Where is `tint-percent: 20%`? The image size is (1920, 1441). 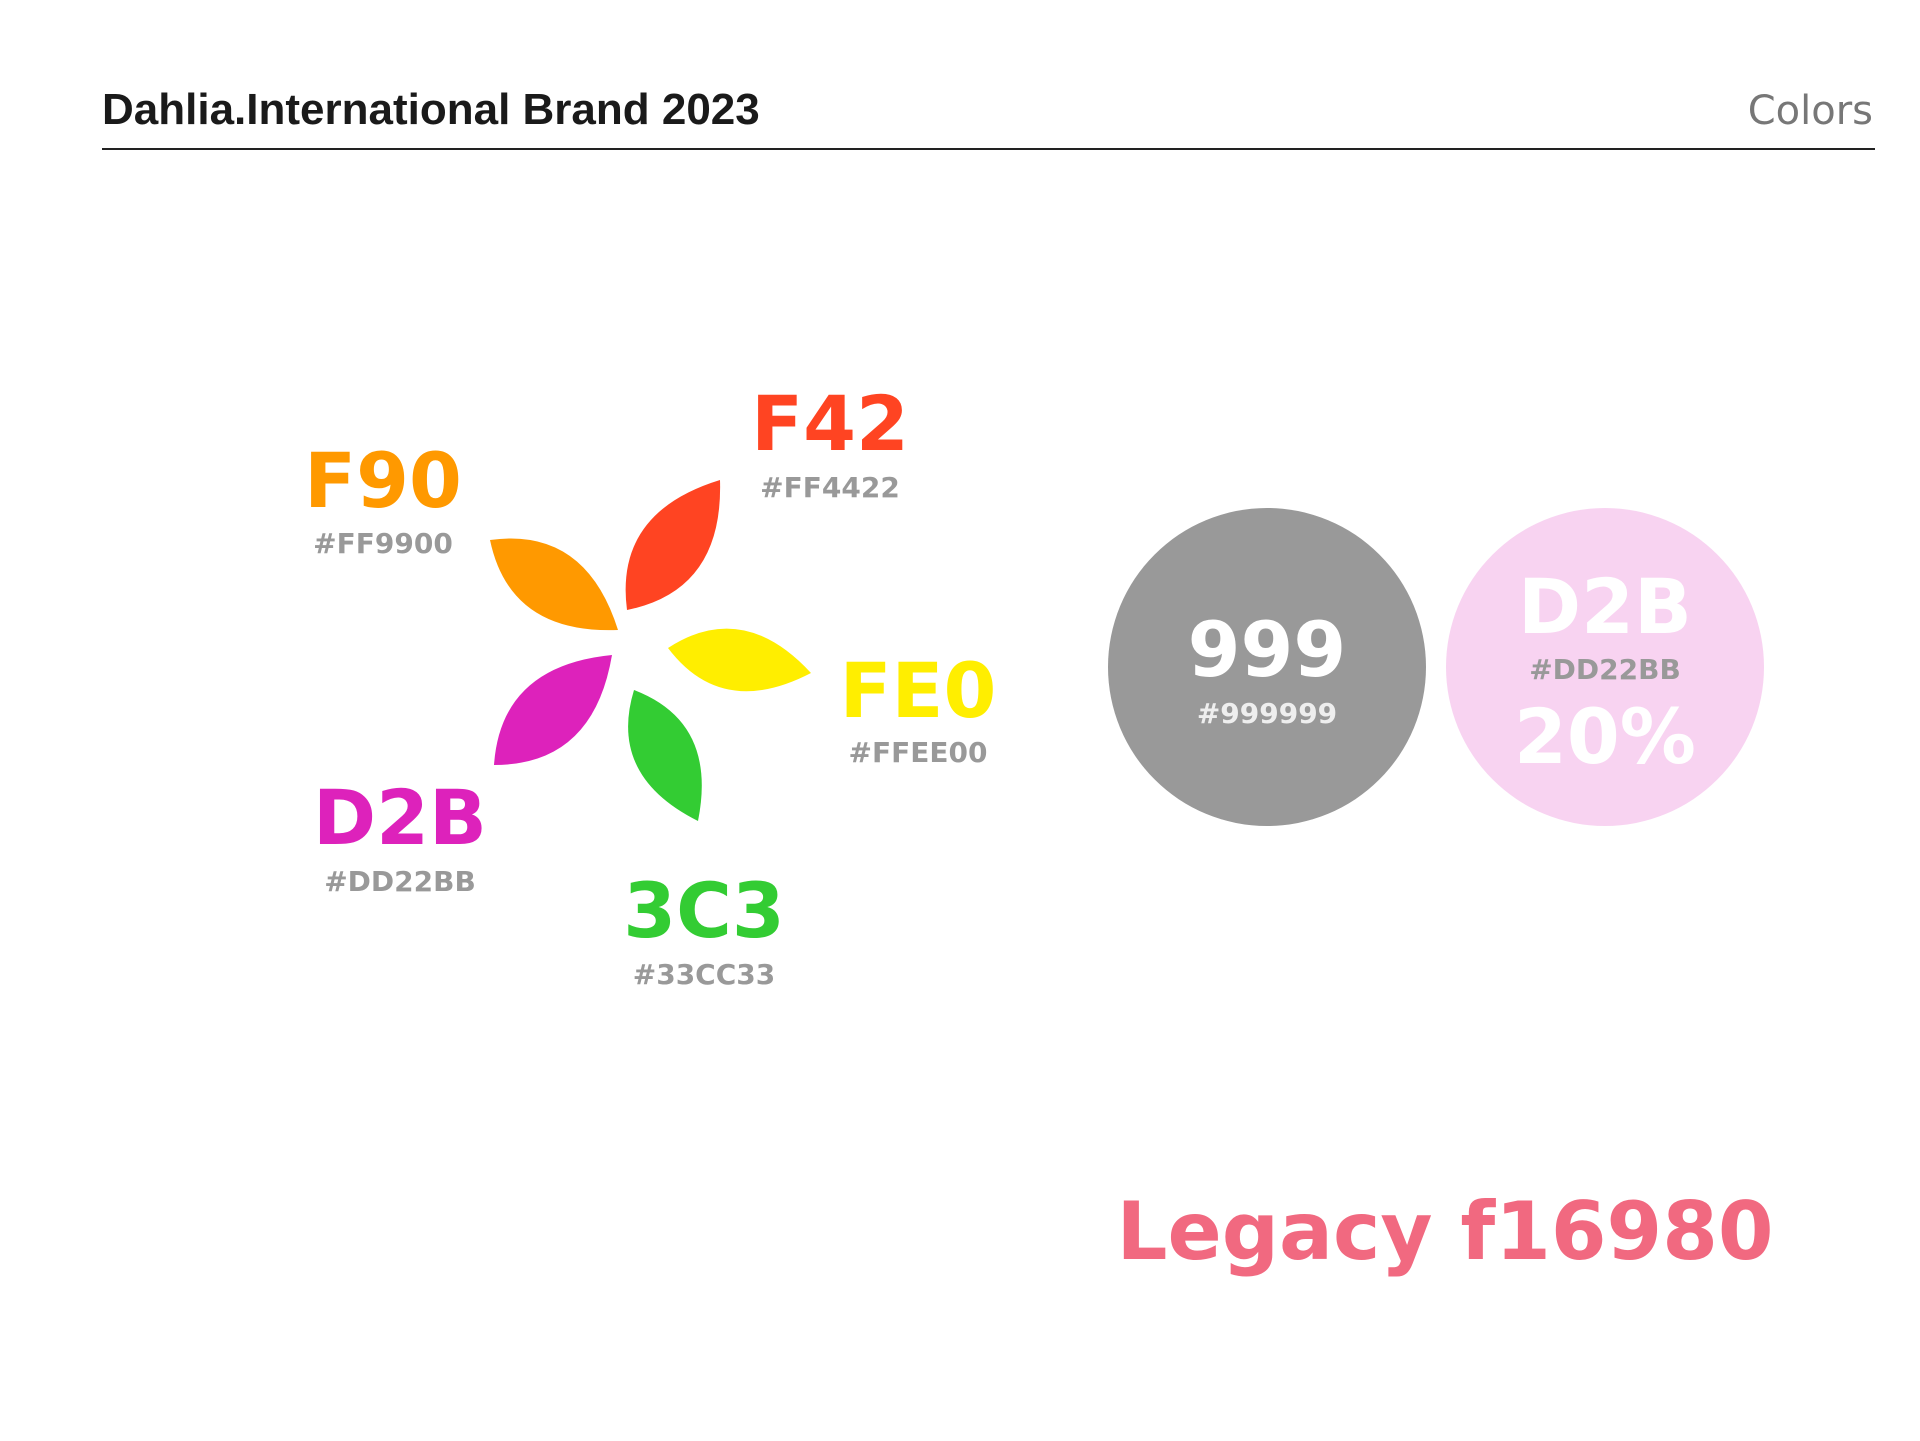 tint-percent: 20% is located at coordinates (1605, 736).